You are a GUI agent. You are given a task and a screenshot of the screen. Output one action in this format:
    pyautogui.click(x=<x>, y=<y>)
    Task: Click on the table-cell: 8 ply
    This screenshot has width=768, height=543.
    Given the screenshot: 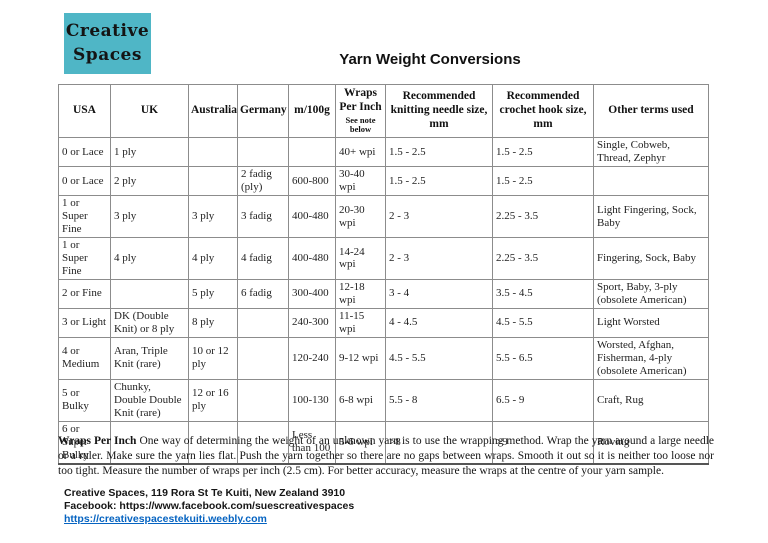 What is the action you would take?
    pyautogui.click(x=213, y=322)
    